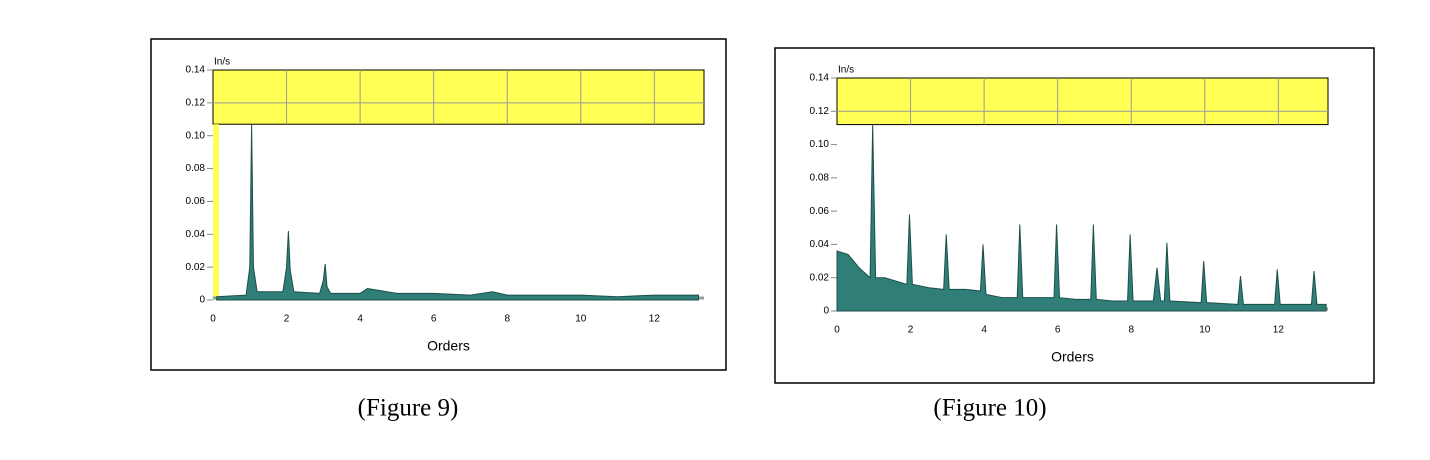  Describe the element at coordinates (408, 408) in the screenshot. I see `caption: (Figure 9)` at that location.